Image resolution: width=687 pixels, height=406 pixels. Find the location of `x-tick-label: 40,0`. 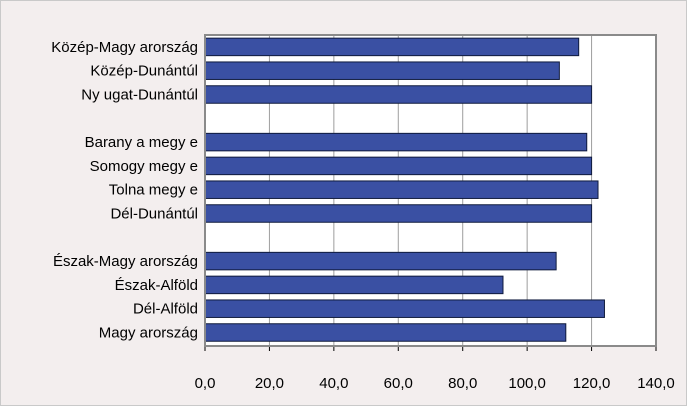

x-tick-label: 40,0 is located at coordinates (333, 383).